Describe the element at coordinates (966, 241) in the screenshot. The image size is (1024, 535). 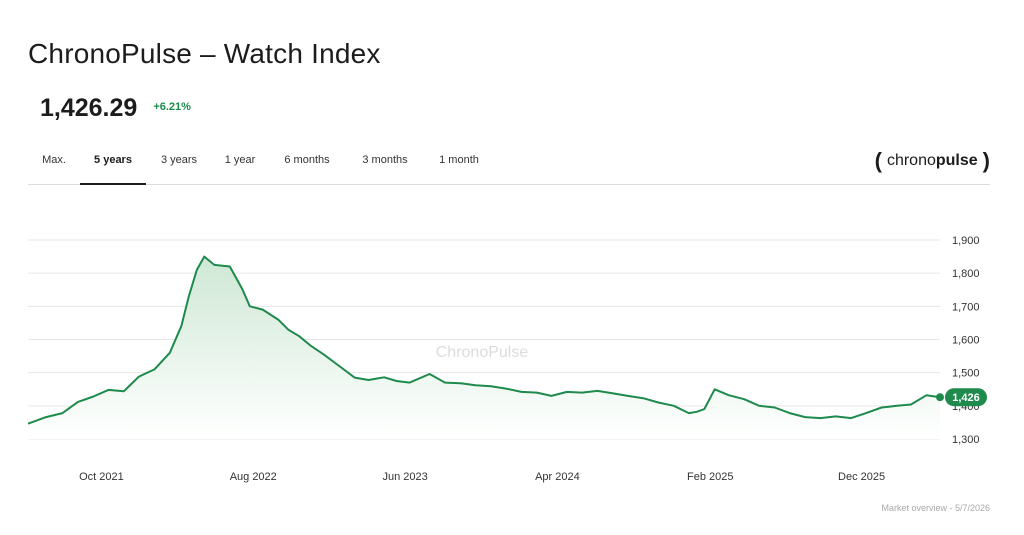
I see `y-tick-label: 1,900` at that location.